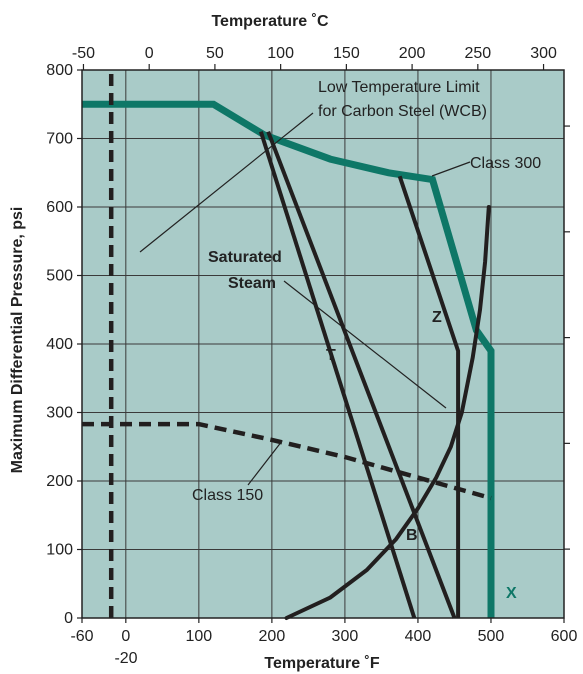 The height and width of the screenshot is (674, 583). What do you see at coordinates (59, 207) in the screenshot?
I see `y-tick-label: 600` at bounding box center [59, 207].